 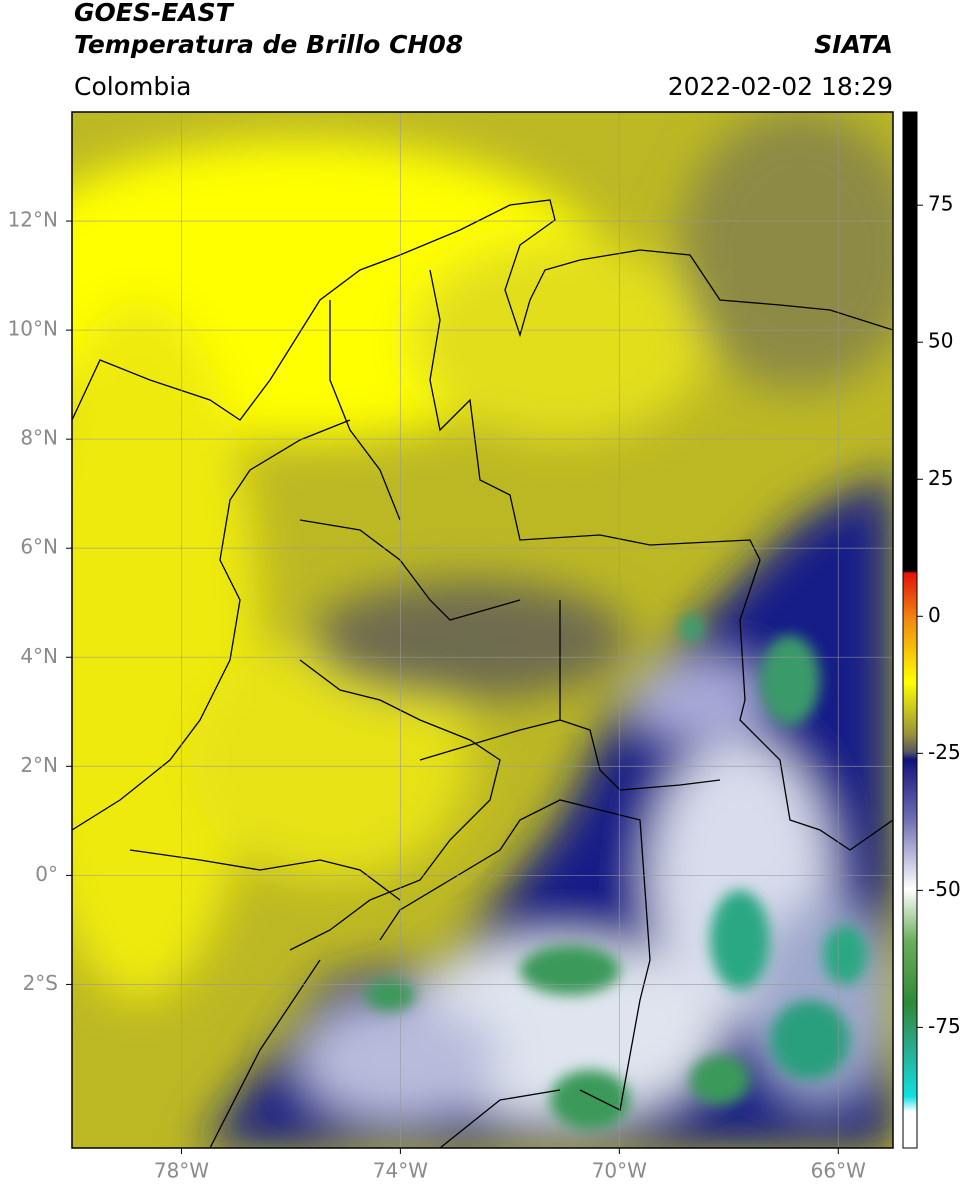 I want to click on colorbar-tick-label: -25, so click(x=944, y=752).